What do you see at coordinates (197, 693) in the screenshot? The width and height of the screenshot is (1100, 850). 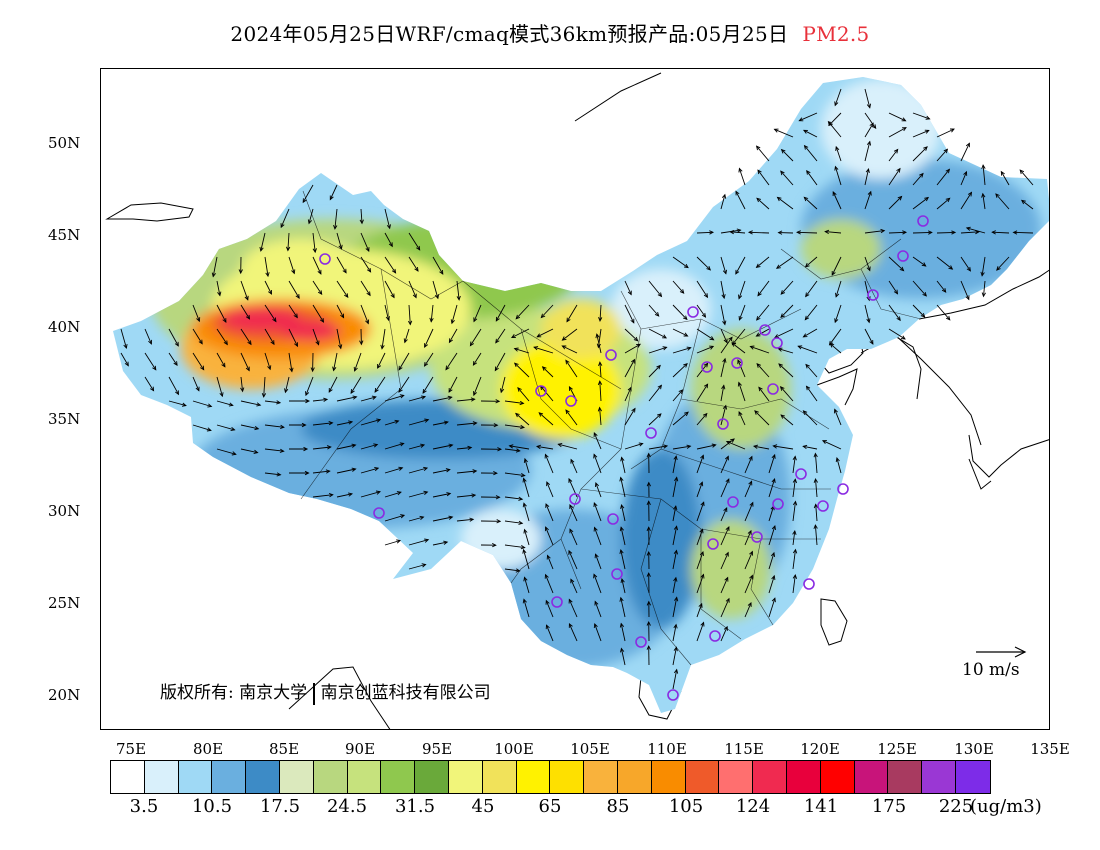 I see `copyright-prefix: 版权所有:` at bounding box center [197, 693].